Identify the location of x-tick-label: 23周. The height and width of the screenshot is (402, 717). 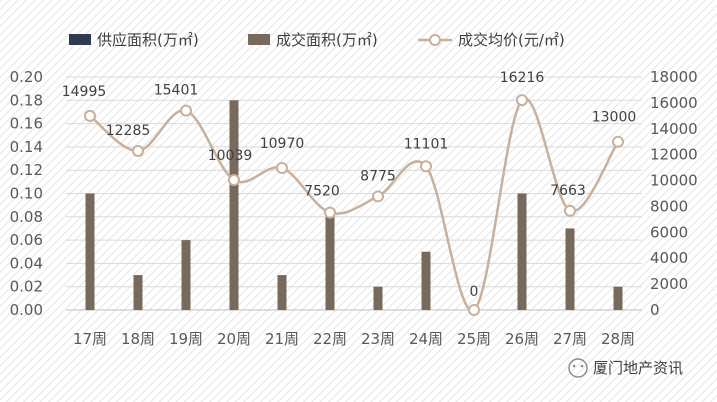
(378, 339).